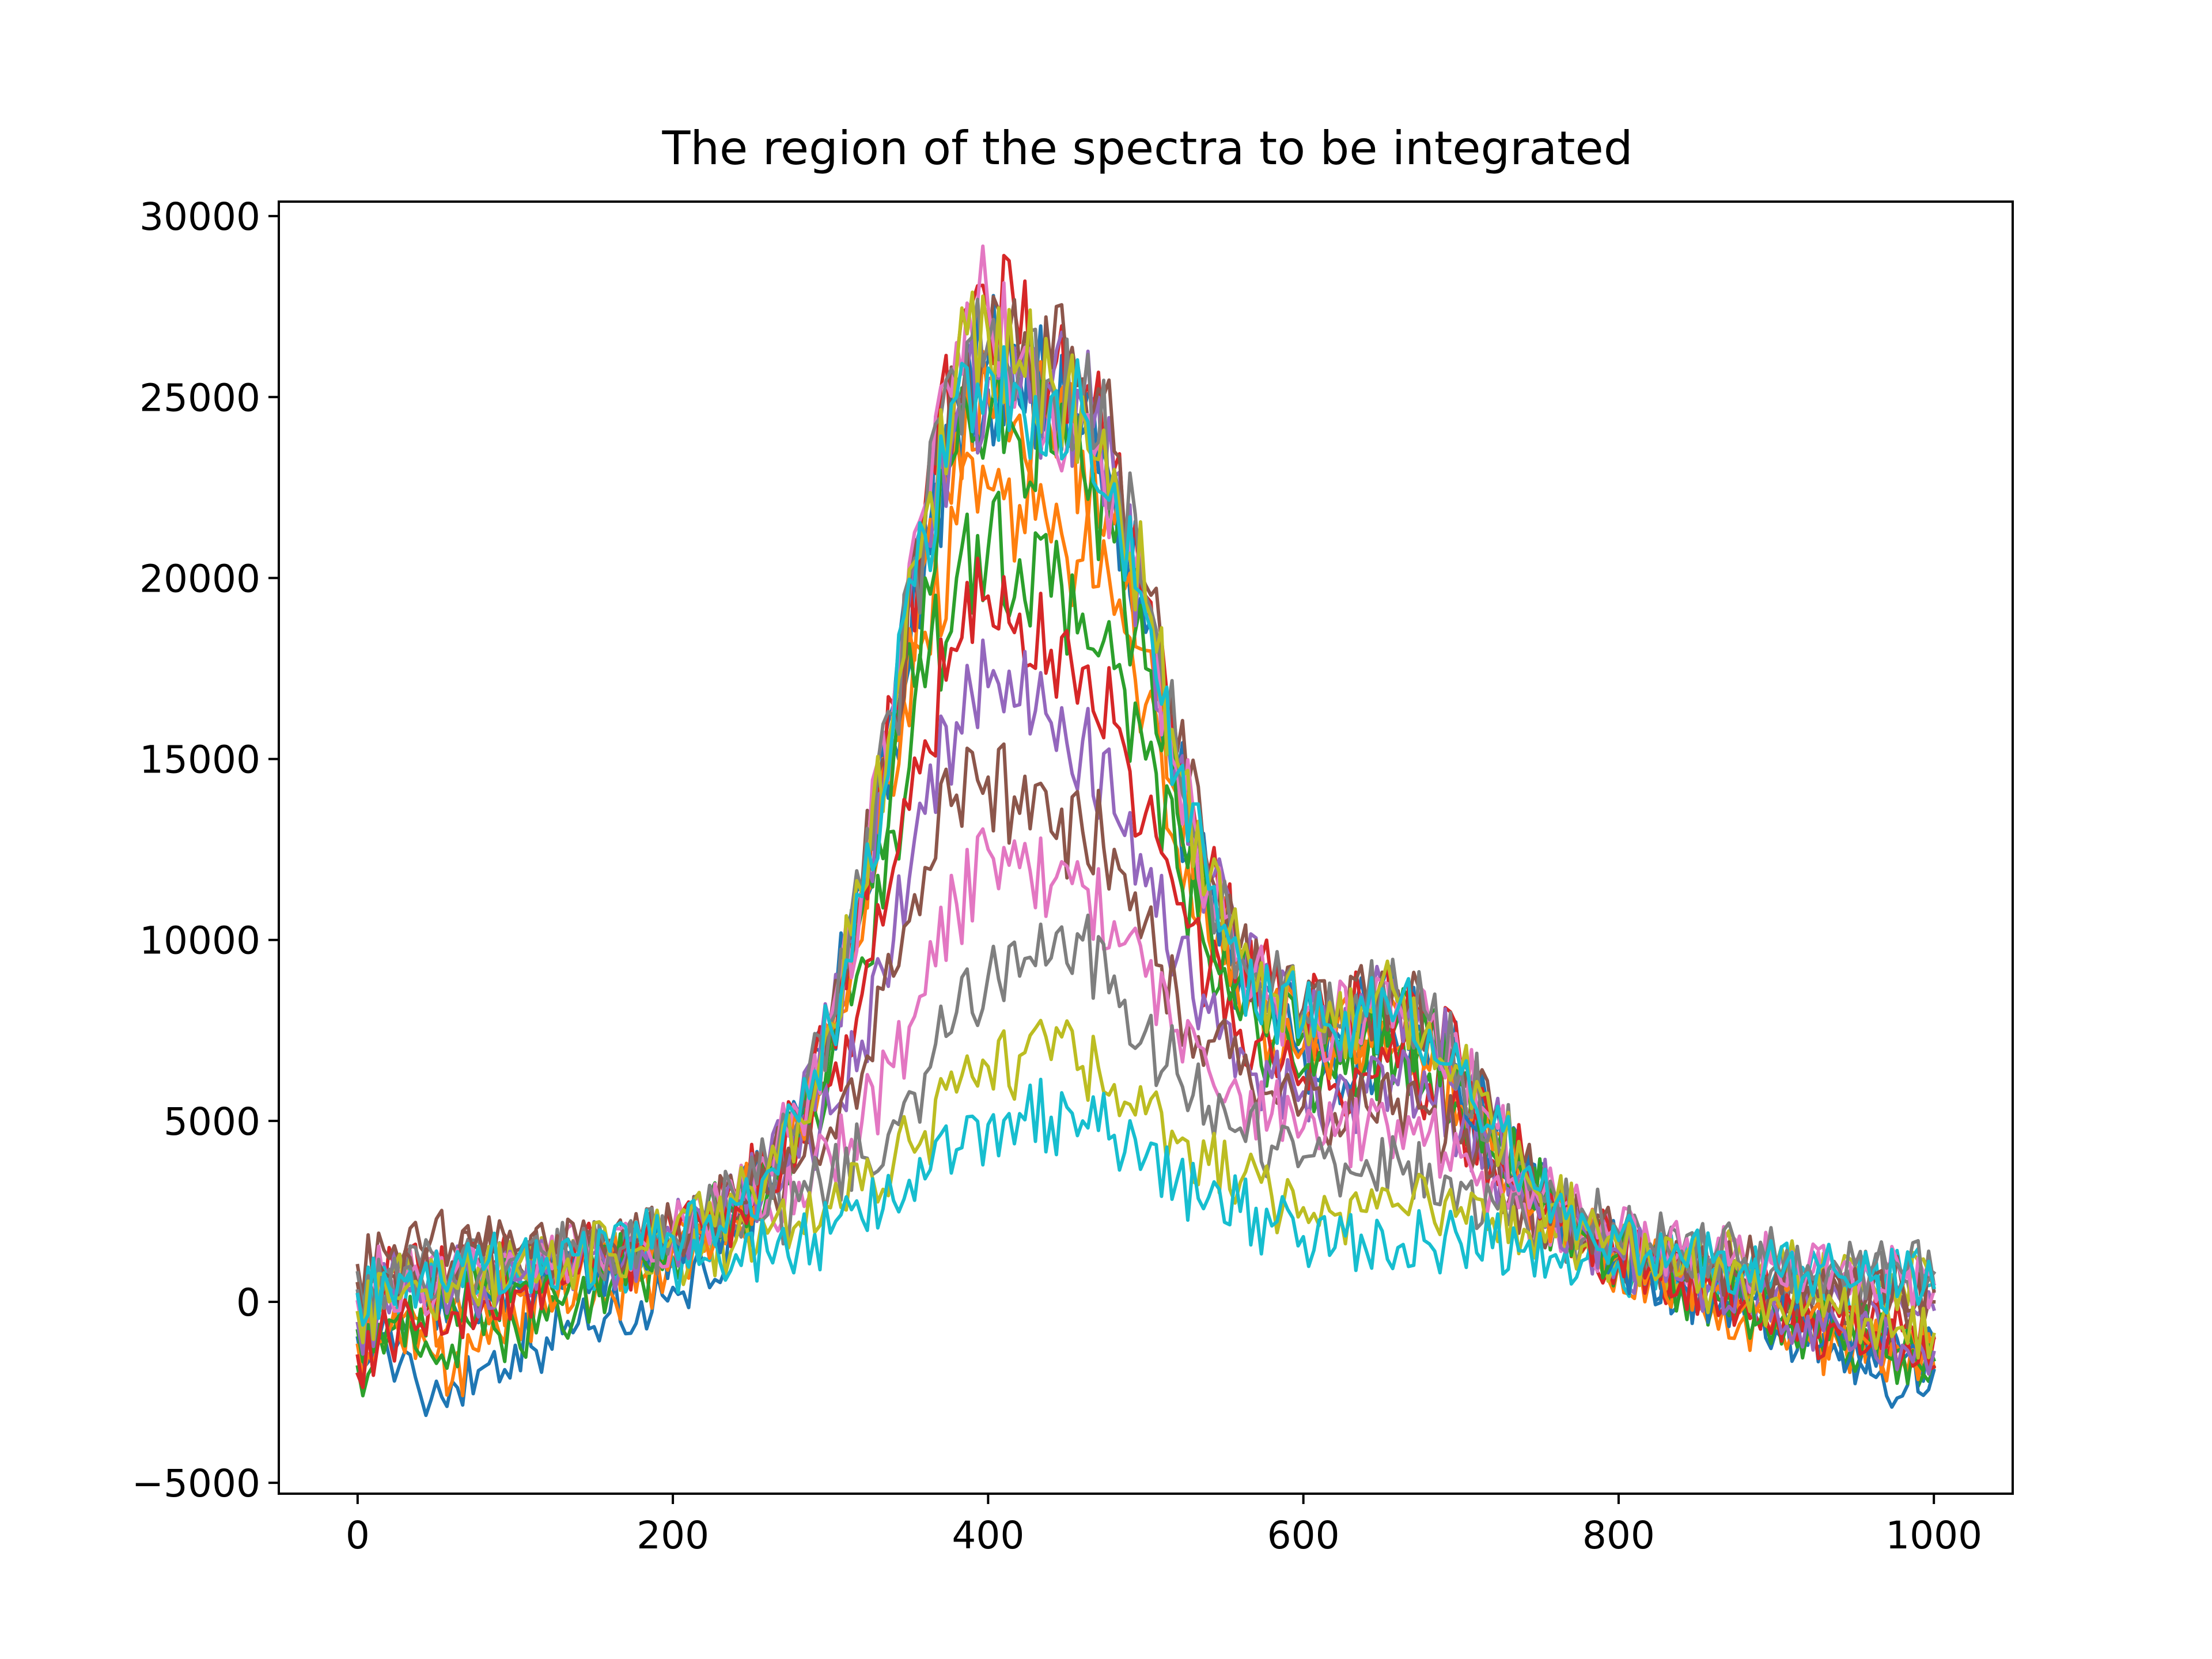 The image size is (2212, 1659). What do you see at coordinates (248, 1303) in the screenshot?
I see `y-tick-label: 0` at bounding box center [248, 1303].